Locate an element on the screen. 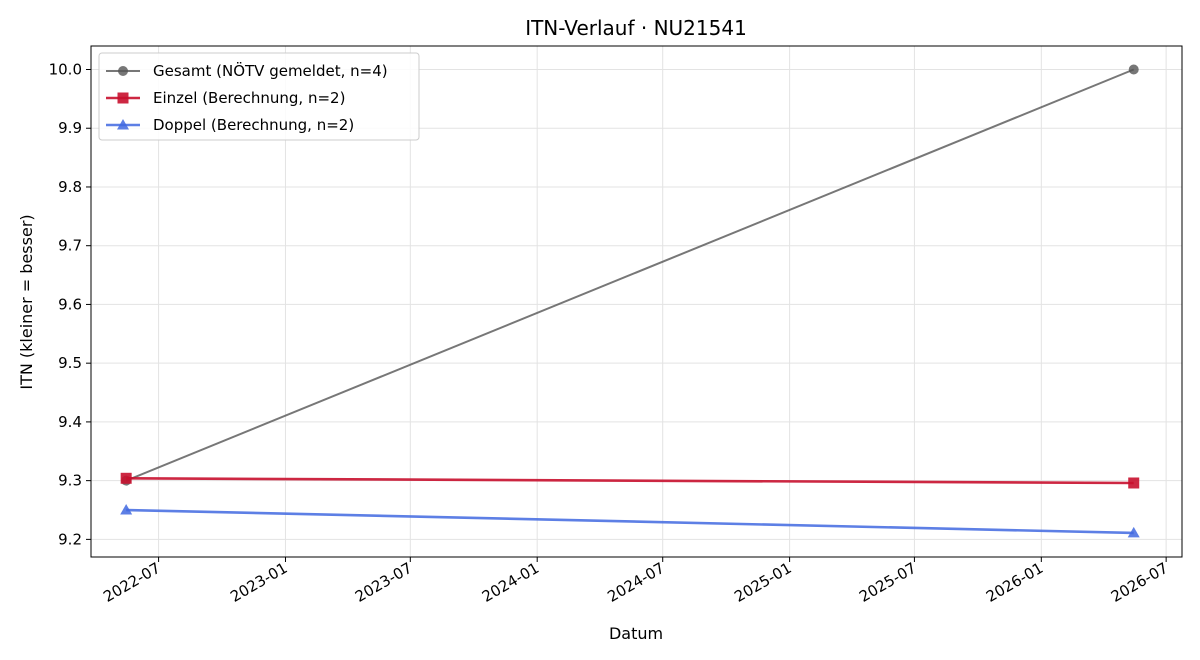  legend-entry: Einzel (Berechnung, n=2) is located at coordinates (225, 98).